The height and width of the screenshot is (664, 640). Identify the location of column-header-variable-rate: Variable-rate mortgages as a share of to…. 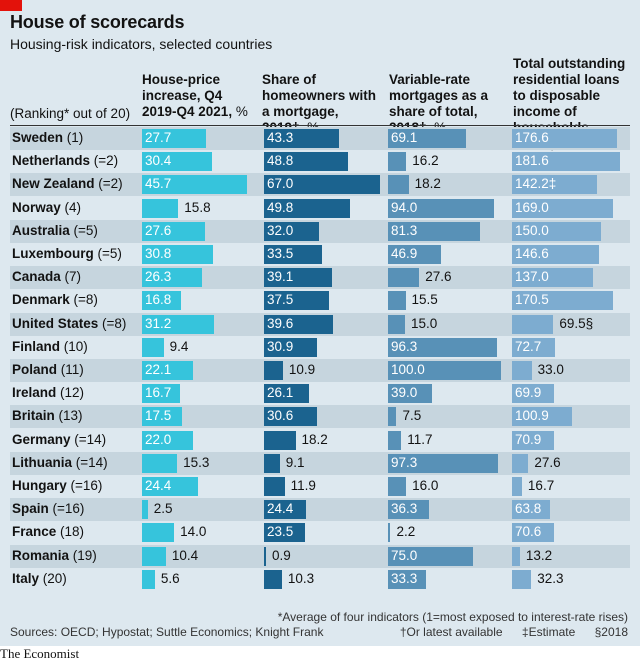
(450, 104).